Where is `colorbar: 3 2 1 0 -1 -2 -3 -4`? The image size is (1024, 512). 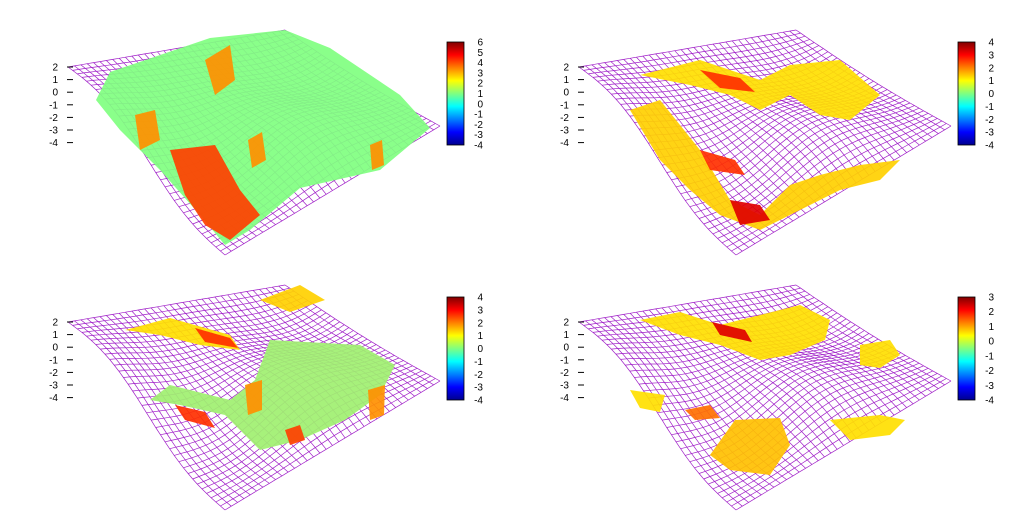 colorbar: 3 2 1 0 -1 -2 -3 -4 is located at coordinates (975, 350).